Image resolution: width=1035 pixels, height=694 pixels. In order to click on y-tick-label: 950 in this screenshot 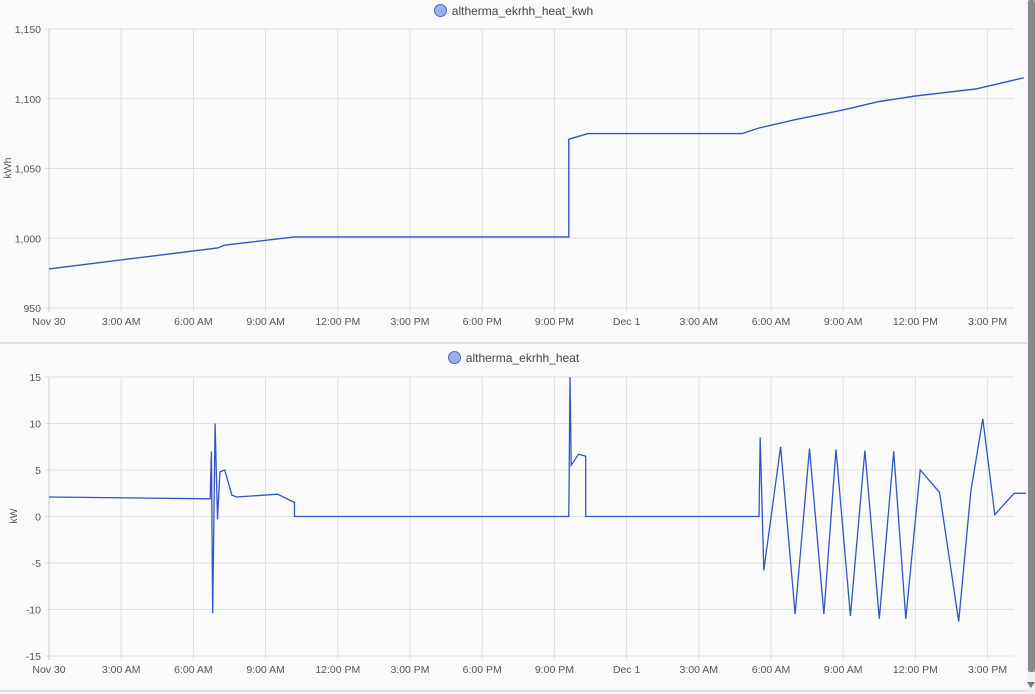, I will do `click(32, 309)`.